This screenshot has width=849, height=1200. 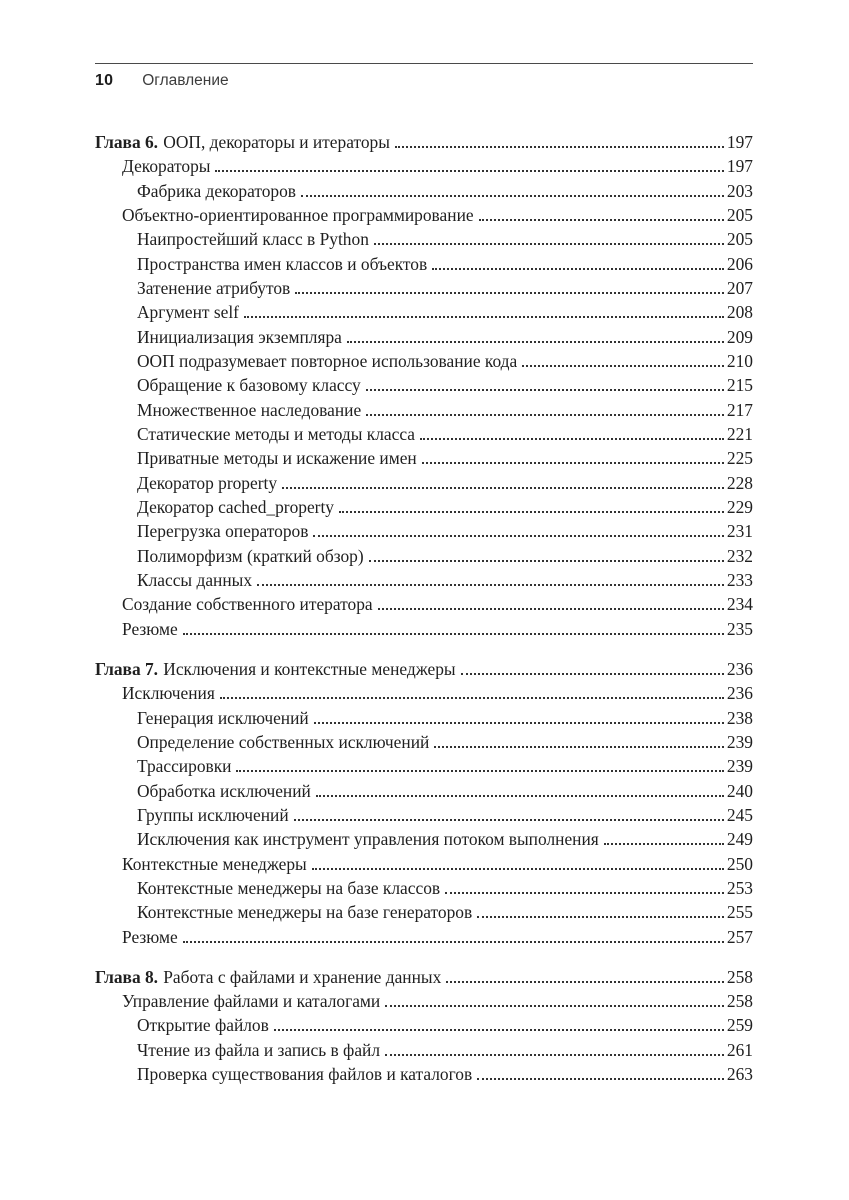 What do you see at coordinates (424, 142) in the screenshot?
I see `toc-chapter-entry: Глава 6. ООП, декораторы и итераторы 197` at bounding box center [424, 142].